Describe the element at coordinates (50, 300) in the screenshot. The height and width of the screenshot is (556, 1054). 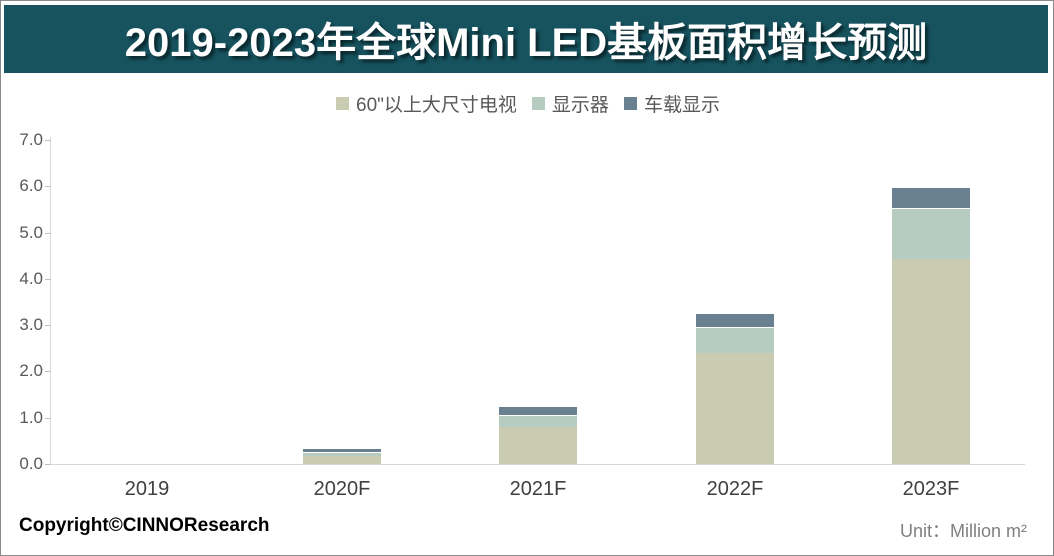
I see `y-axis-line` at that location.